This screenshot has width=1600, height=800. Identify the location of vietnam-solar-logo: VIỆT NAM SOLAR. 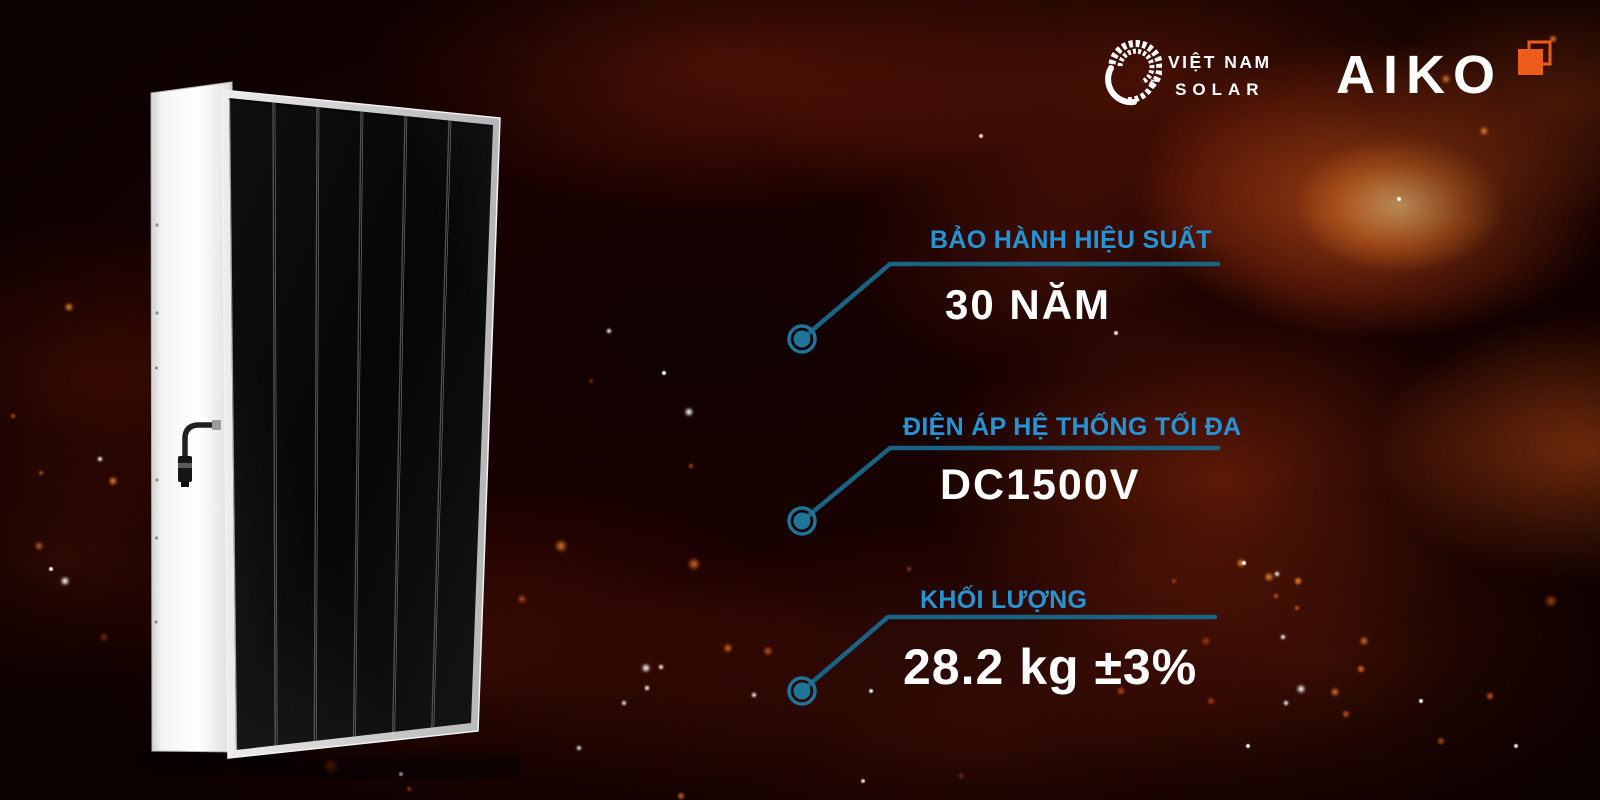
(1185, 73).